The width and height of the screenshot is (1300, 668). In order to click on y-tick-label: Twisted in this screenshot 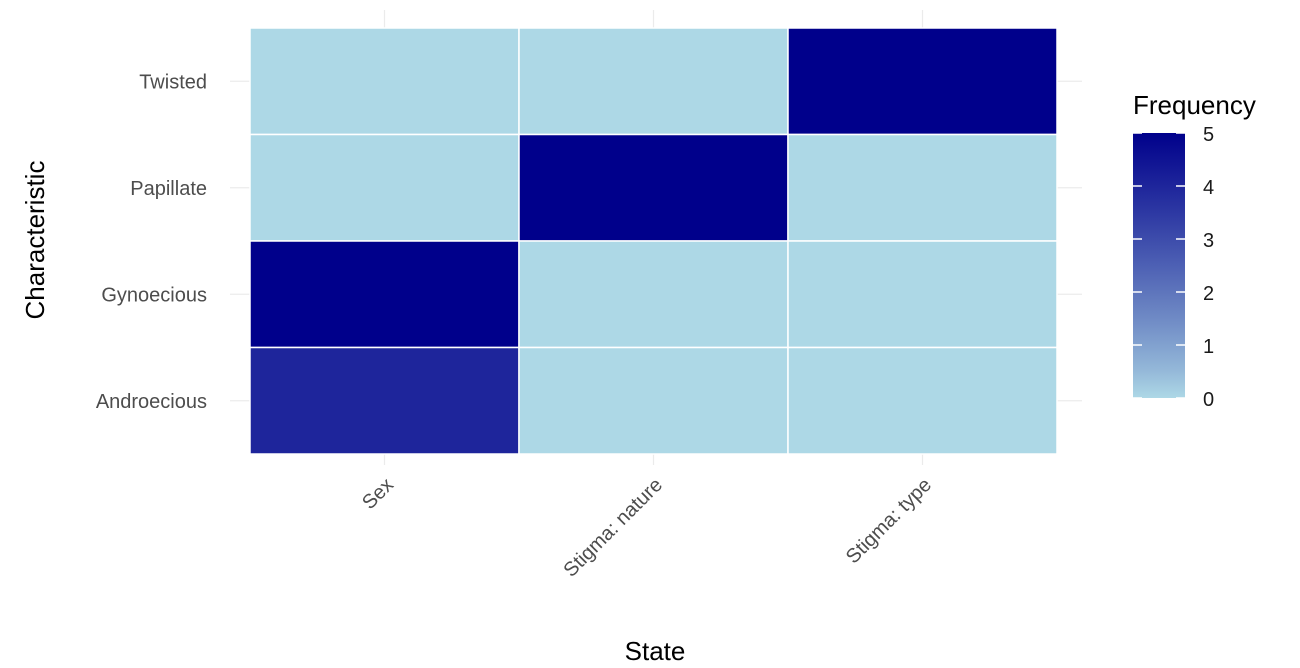, I will do `click(173, 82)`.